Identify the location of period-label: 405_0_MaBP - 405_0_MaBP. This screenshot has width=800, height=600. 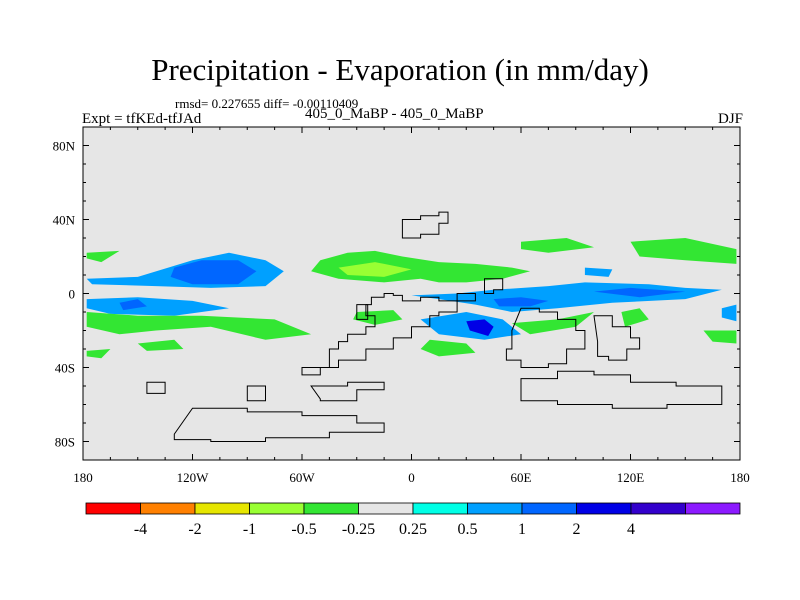
(394, 114).